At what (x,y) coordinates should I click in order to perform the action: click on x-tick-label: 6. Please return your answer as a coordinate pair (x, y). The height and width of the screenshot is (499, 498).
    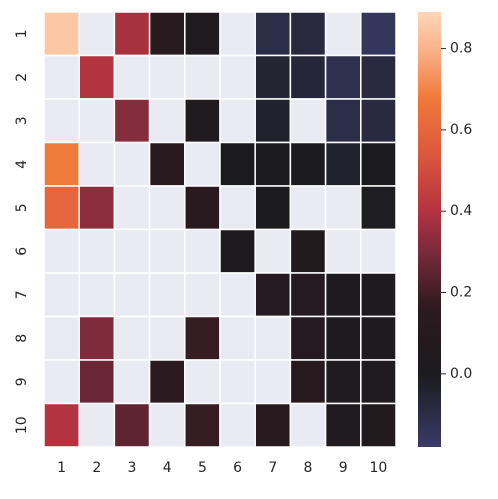
    Looking at the image, I should click on (237, 468).